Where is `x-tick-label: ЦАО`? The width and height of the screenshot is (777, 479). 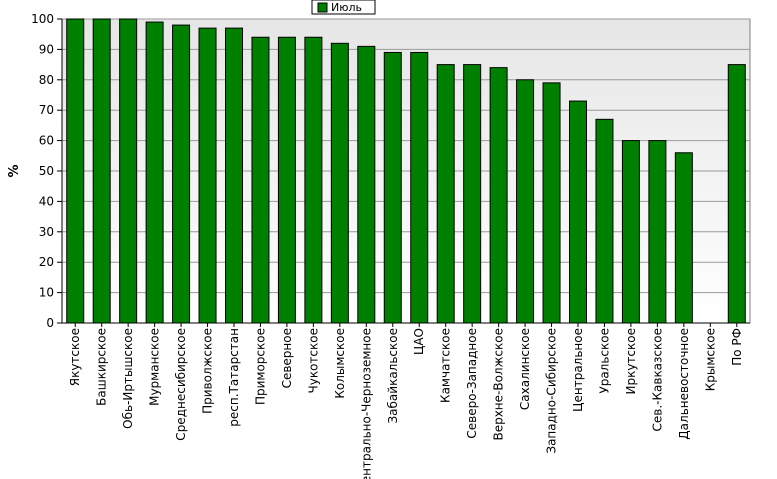
x-tick-label: ЦАО is located at coordinates (419, 341).